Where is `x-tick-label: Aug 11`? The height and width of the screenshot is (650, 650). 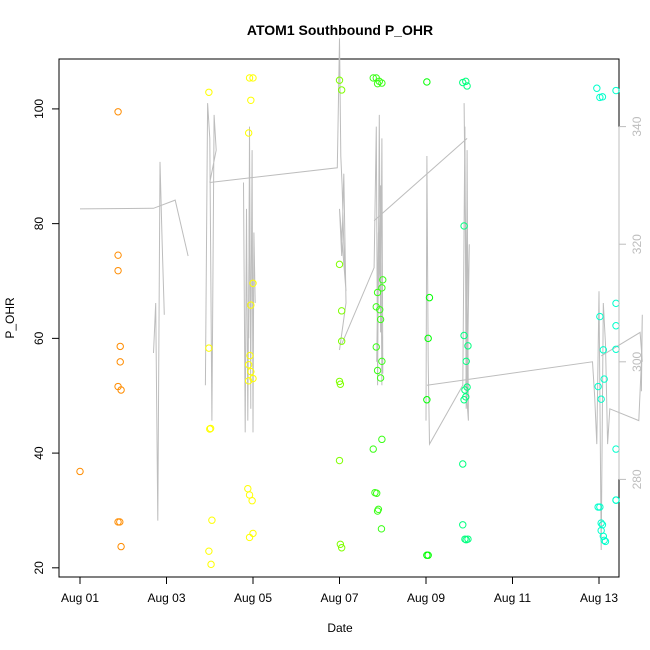 x-tick-label: Aug 11 is located at coordinates (512, 598).